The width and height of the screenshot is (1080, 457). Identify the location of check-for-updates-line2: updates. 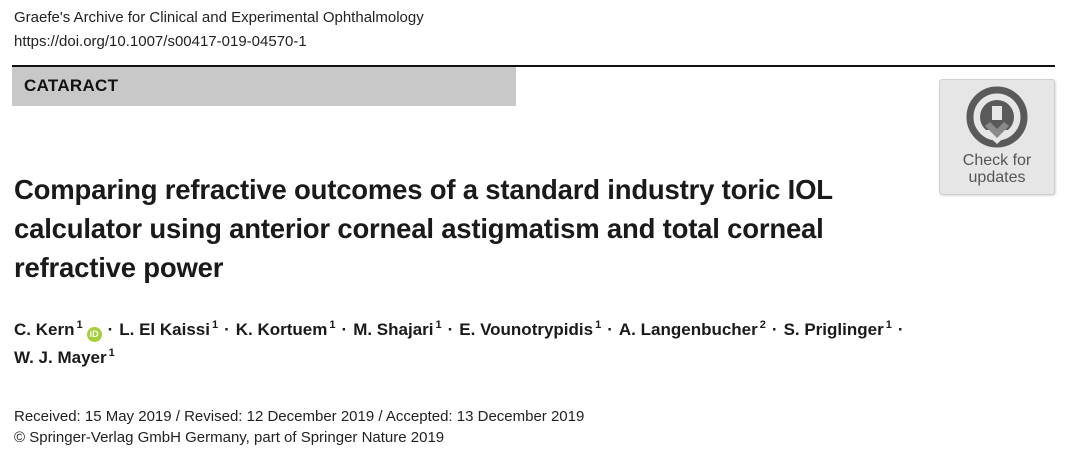
(997, 177).